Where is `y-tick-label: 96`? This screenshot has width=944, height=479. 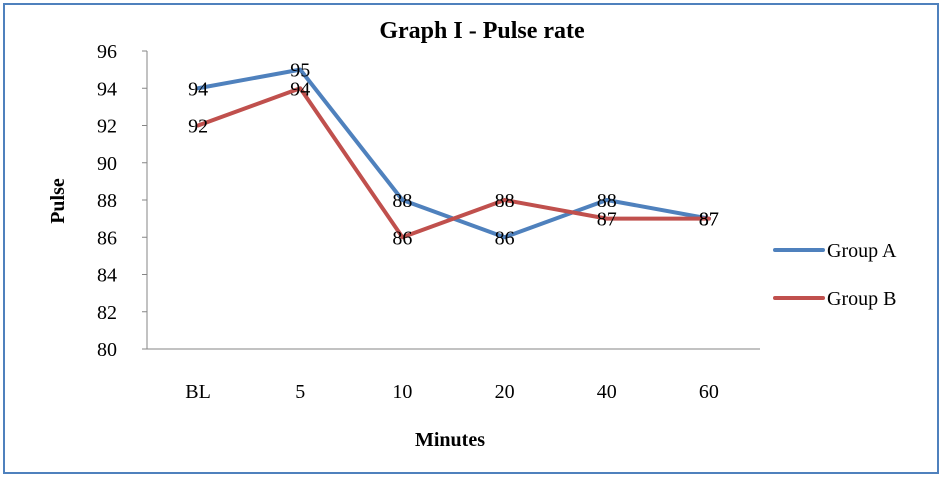 y-tick-label: 96 is located at coordinates (107, 52).